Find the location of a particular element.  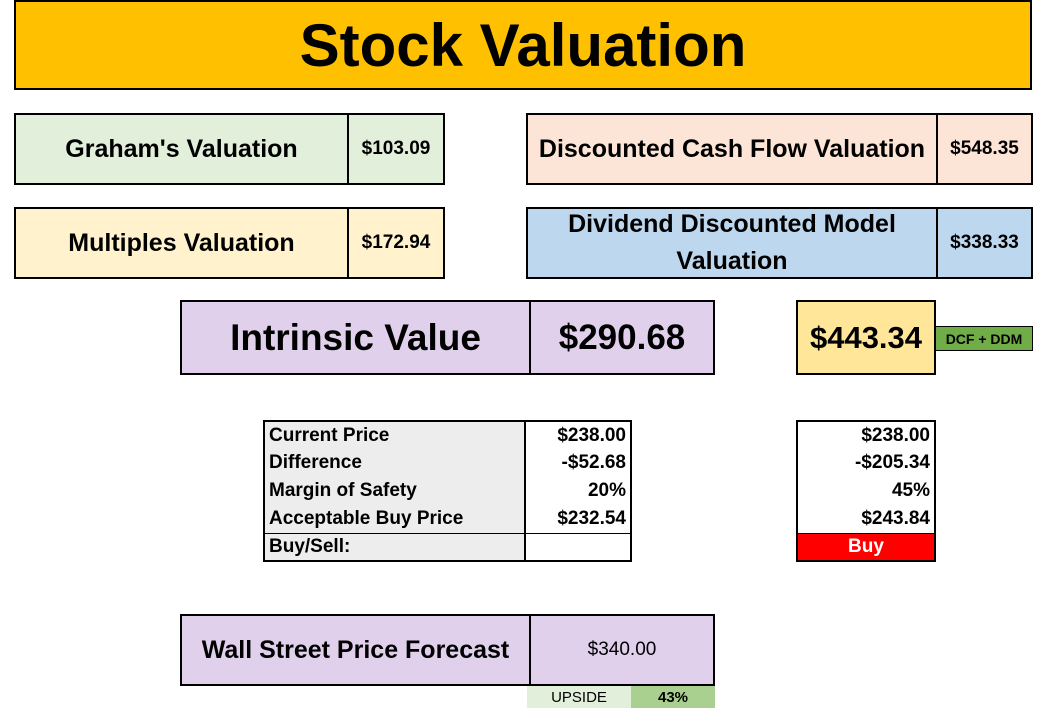

table-row: Difference -$52.68 is located at coordinates (447, 463).